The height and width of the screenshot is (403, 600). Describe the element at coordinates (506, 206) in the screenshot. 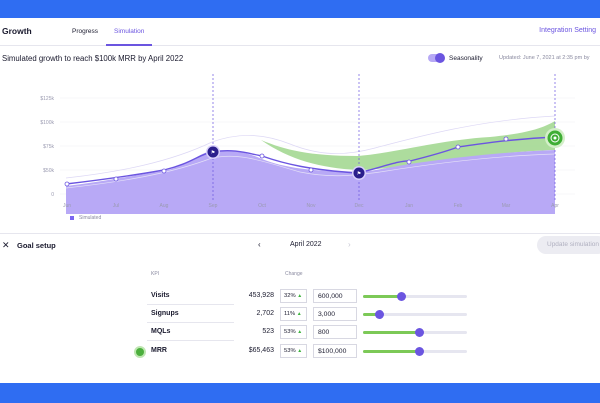

I see `x-tick-label: Mar` at that location.